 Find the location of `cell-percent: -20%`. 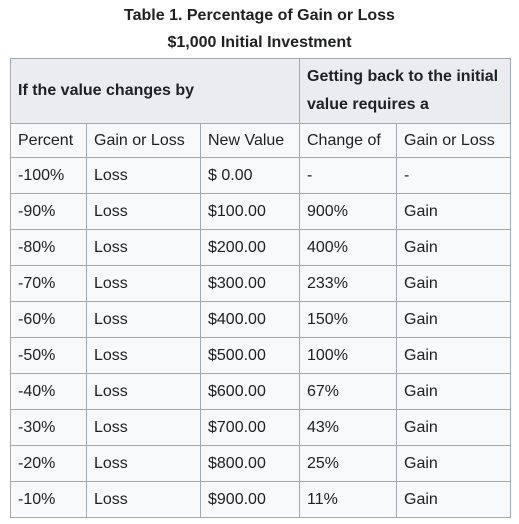

cell-percent: -20% is located at coordinates (48, 463).